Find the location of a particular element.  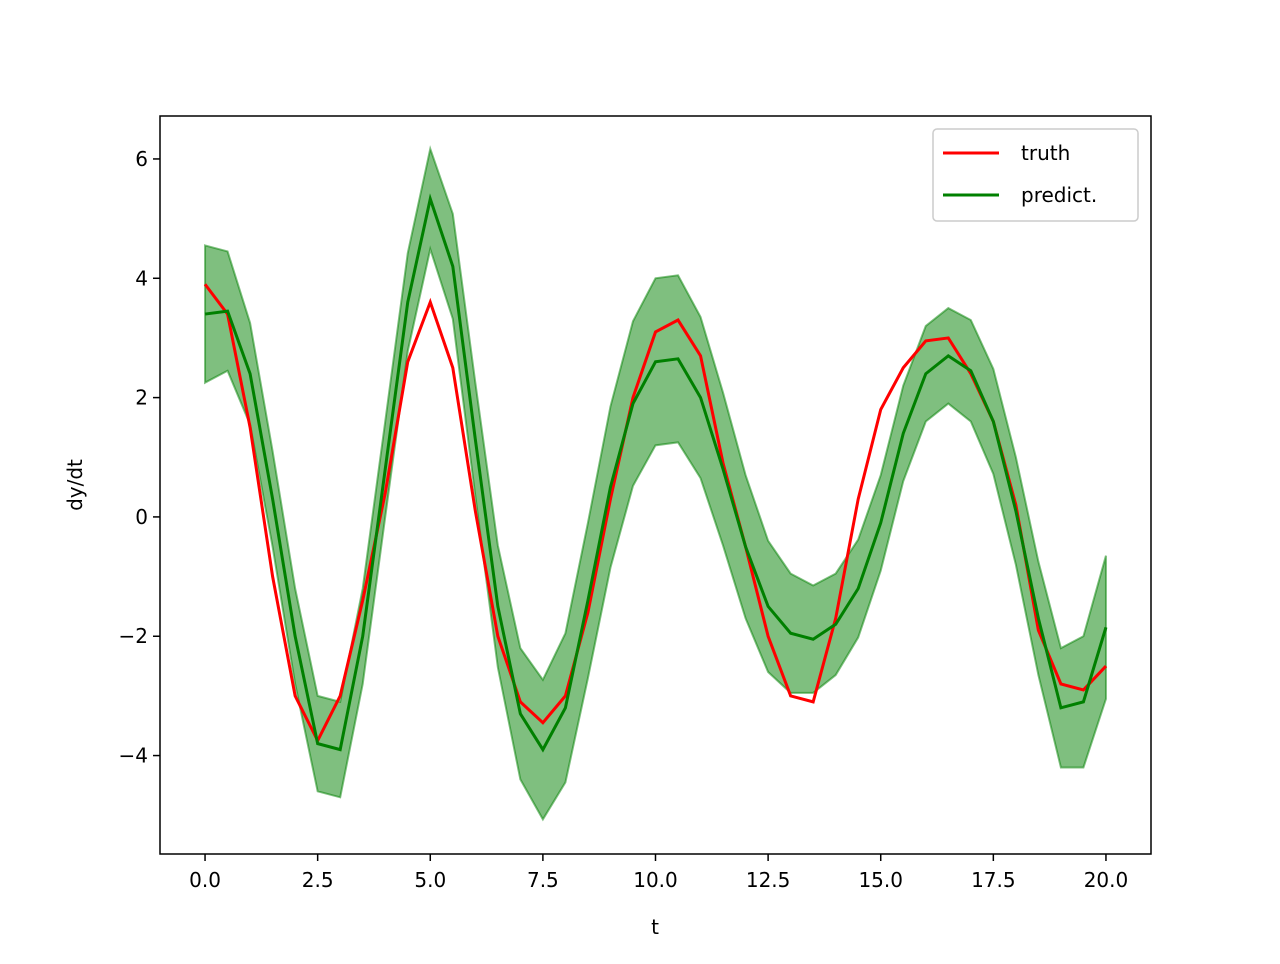

x-tick-label: 0.0 is located at coordinates (205, 880).